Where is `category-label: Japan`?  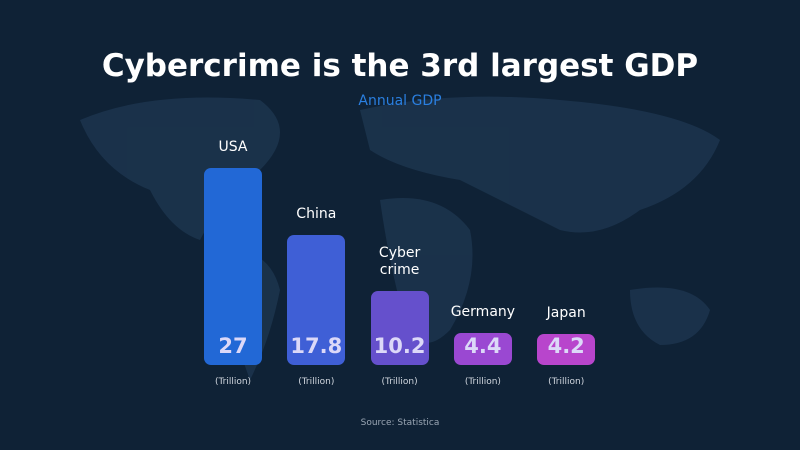
category-label: Japan is located at coordinates (566, 313).